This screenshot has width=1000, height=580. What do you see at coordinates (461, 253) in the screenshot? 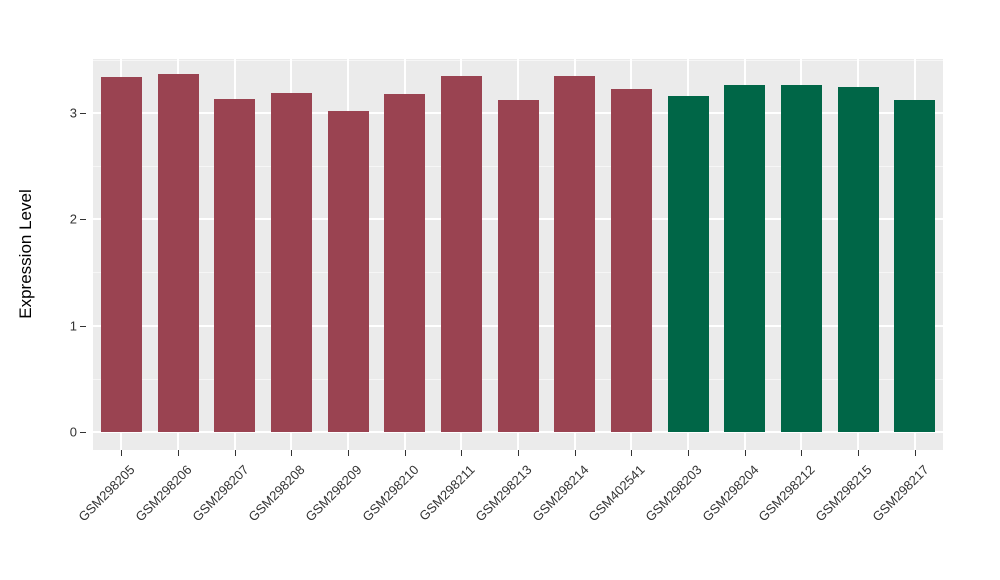
I see `bar-GSM298211` at bounding box center [461, 253].